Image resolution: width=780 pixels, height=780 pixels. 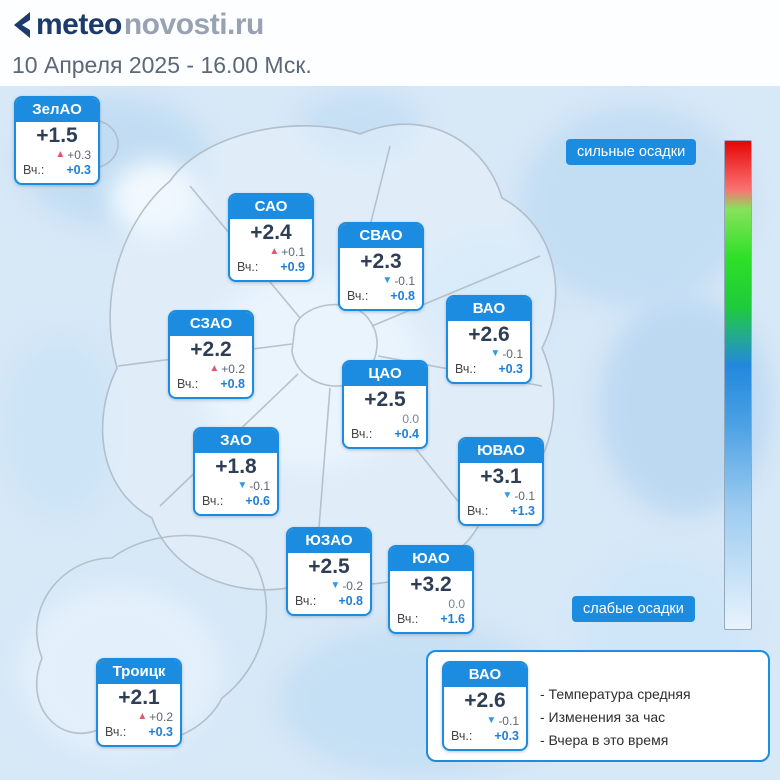 I want to click on logo-icon, so click(x=22, y=25).